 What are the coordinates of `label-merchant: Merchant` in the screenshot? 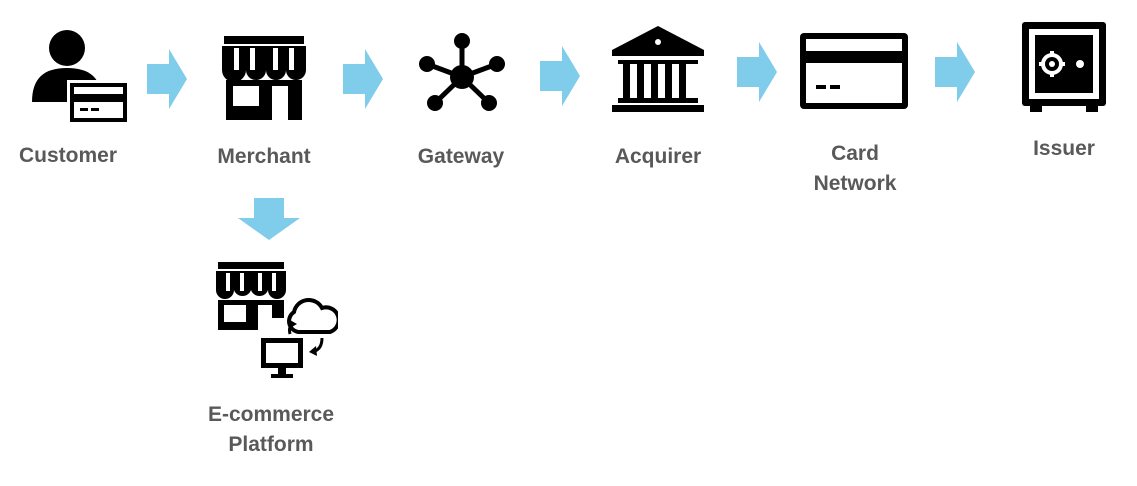 It's located at (263, 157).